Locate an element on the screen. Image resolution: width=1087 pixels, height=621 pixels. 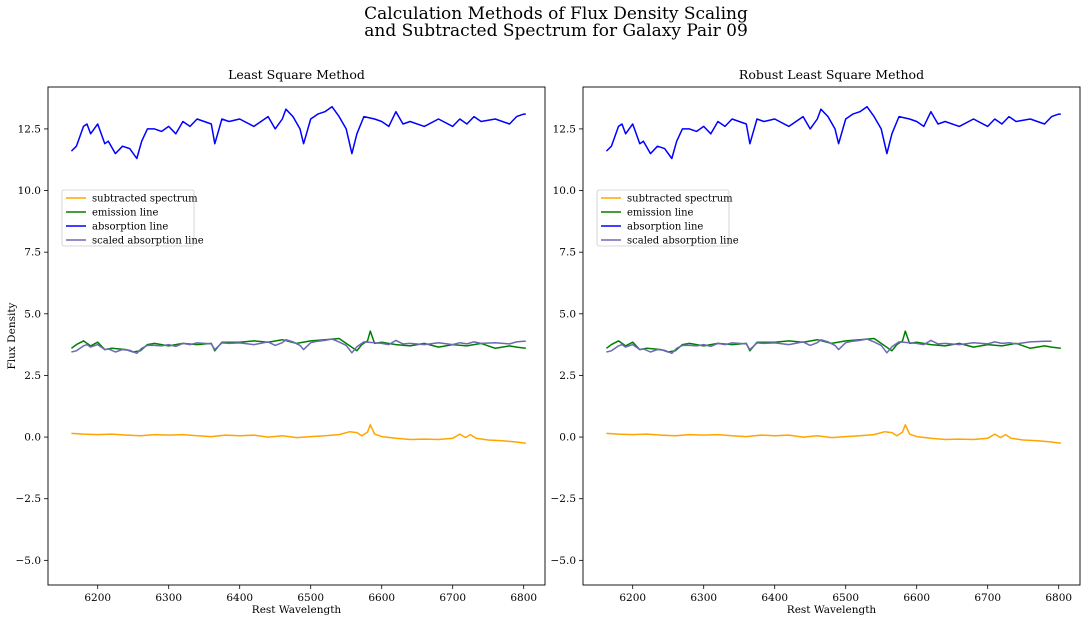
y-axis-label: Flux Density is located at coordinates (12, 335).